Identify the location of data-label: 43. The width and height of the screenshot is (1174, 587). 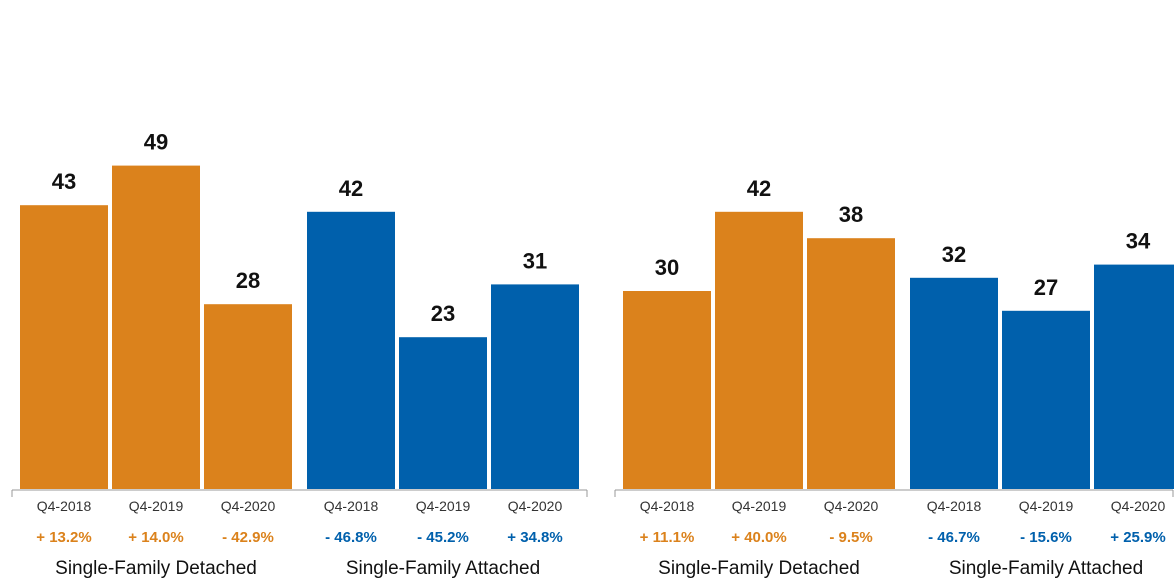
(64, 181).